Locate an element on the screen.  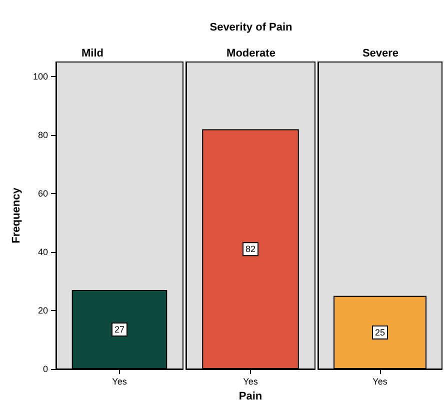
y-tick-label: 40 is located at coordinates (43, 252).